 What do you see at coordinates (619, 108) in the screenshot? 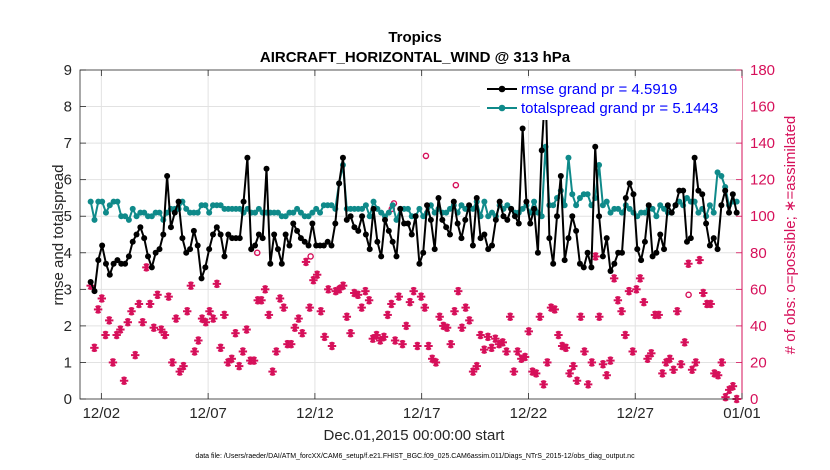
I see `legend-spread-label: totalspread grand pr = 5.1443` at bounding box center [619, 108].